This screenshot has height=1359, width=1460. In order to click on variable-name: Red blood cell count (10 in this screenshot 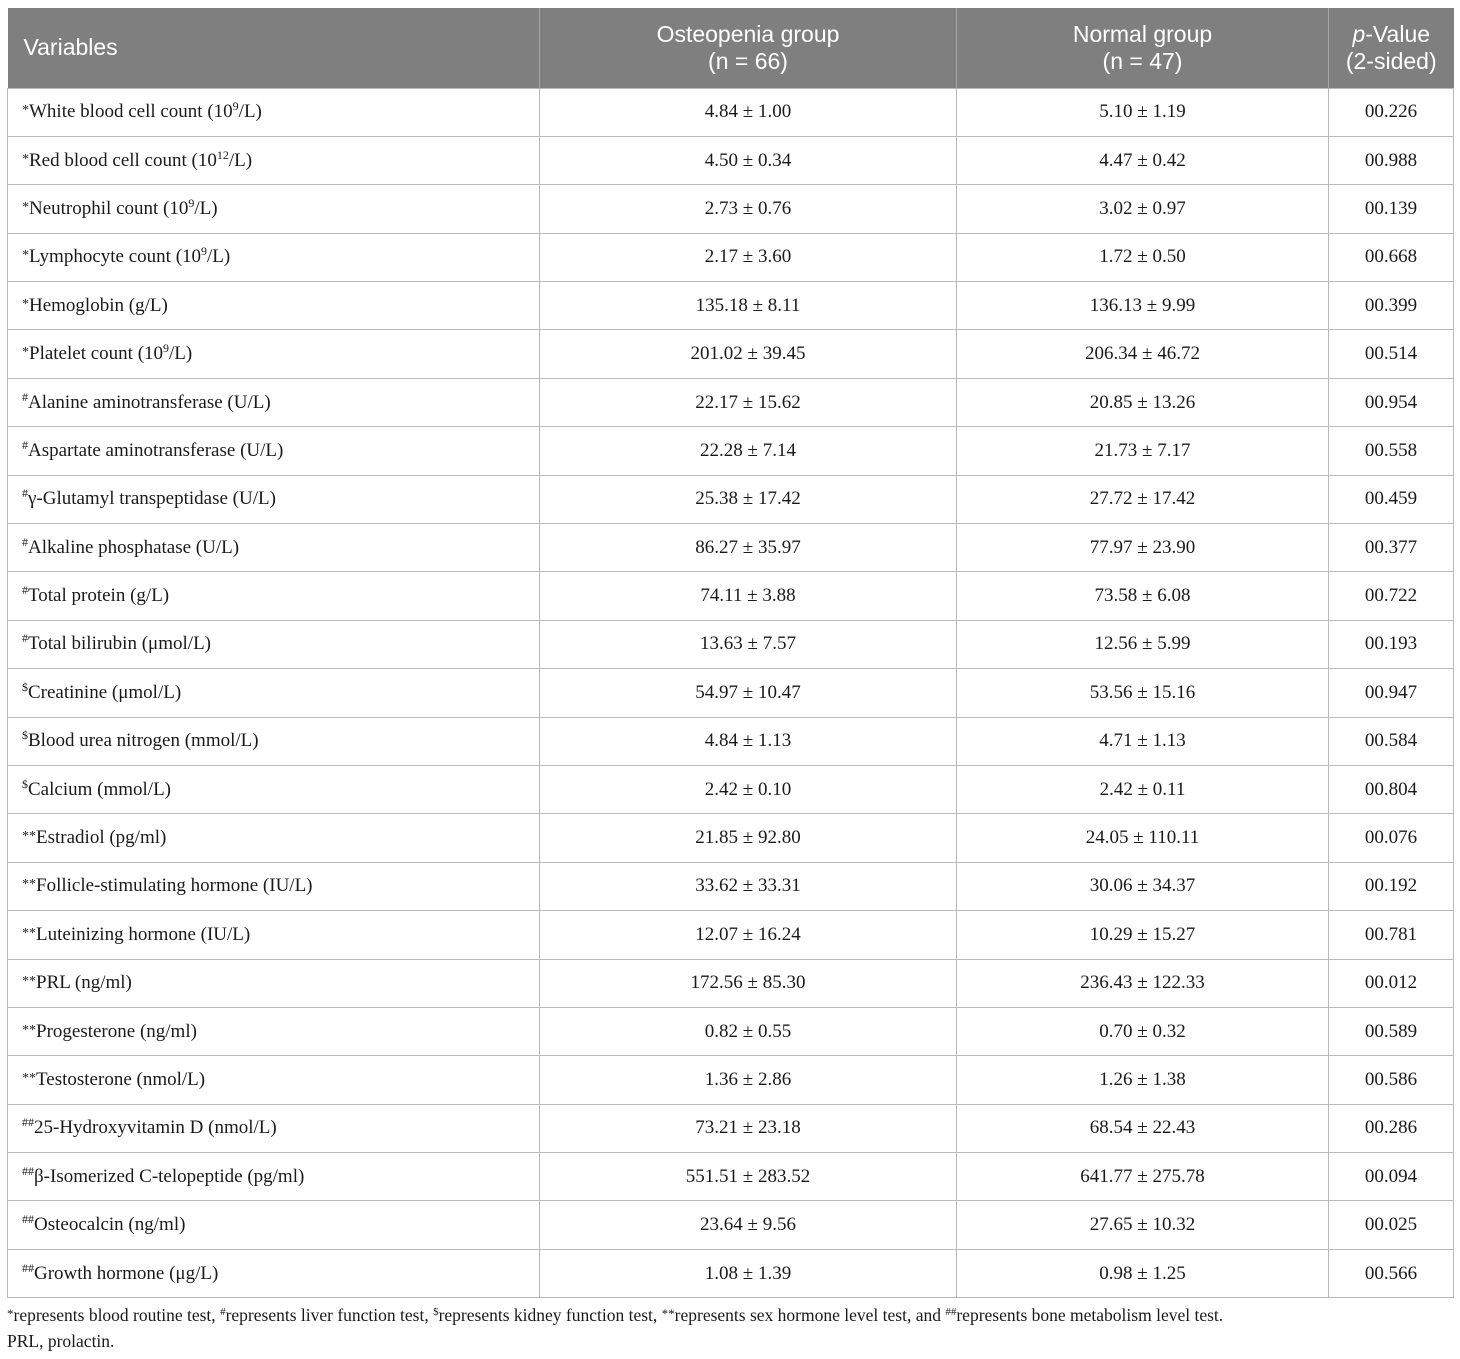, I will do `click(123, 160)`.